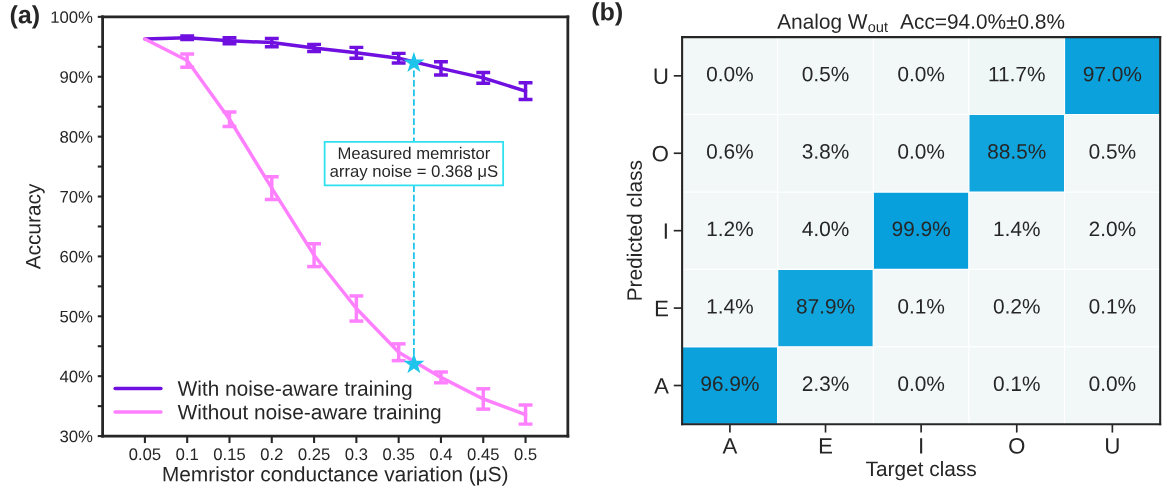  I want to click on y-tick-label: A, so click(661, 386).